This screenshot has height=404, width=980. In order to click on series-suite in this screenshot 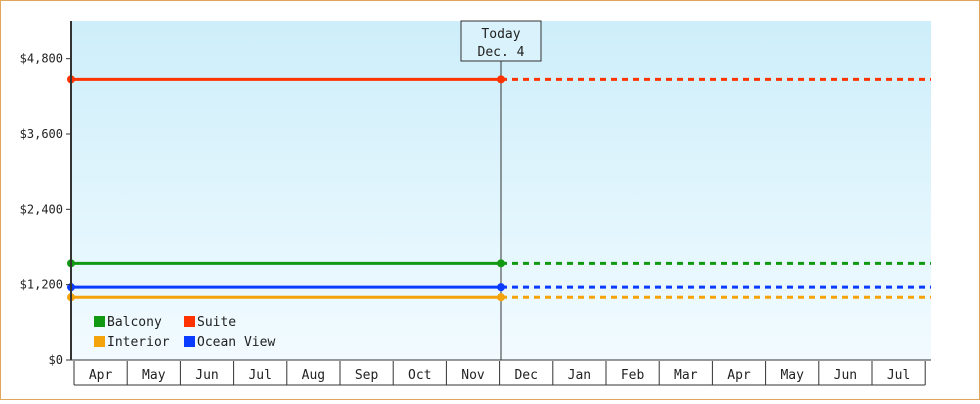, I will do `click(499, 79)`.